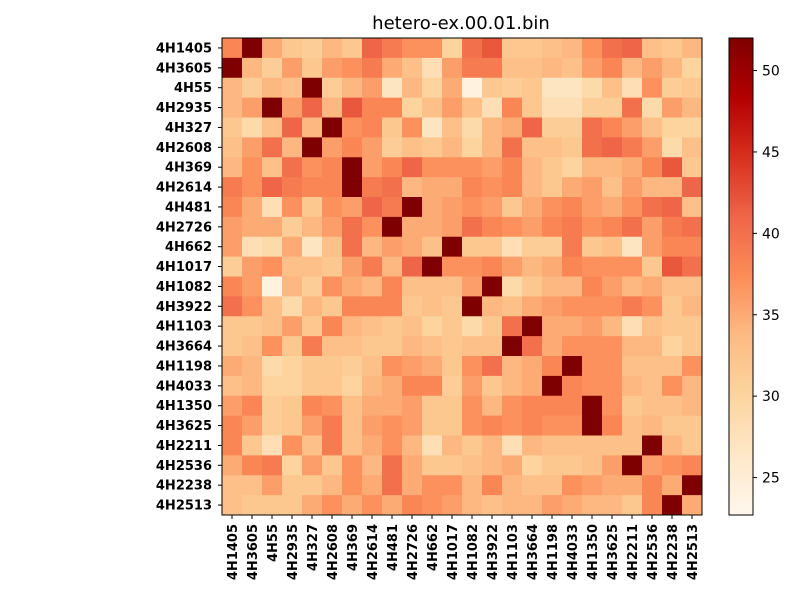  What do you see at coordinates (673, 552) in the screenshot?
I see `x-tick-label: 4H2238` at bounding box center [673, 552].